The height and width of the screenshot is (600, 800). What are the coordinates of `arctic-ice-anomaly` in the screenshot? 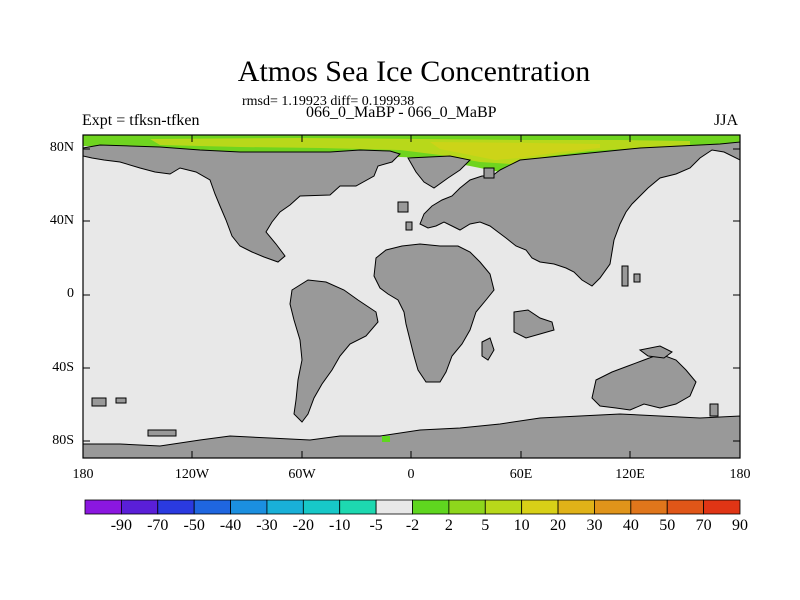 It's located at (411, 153).